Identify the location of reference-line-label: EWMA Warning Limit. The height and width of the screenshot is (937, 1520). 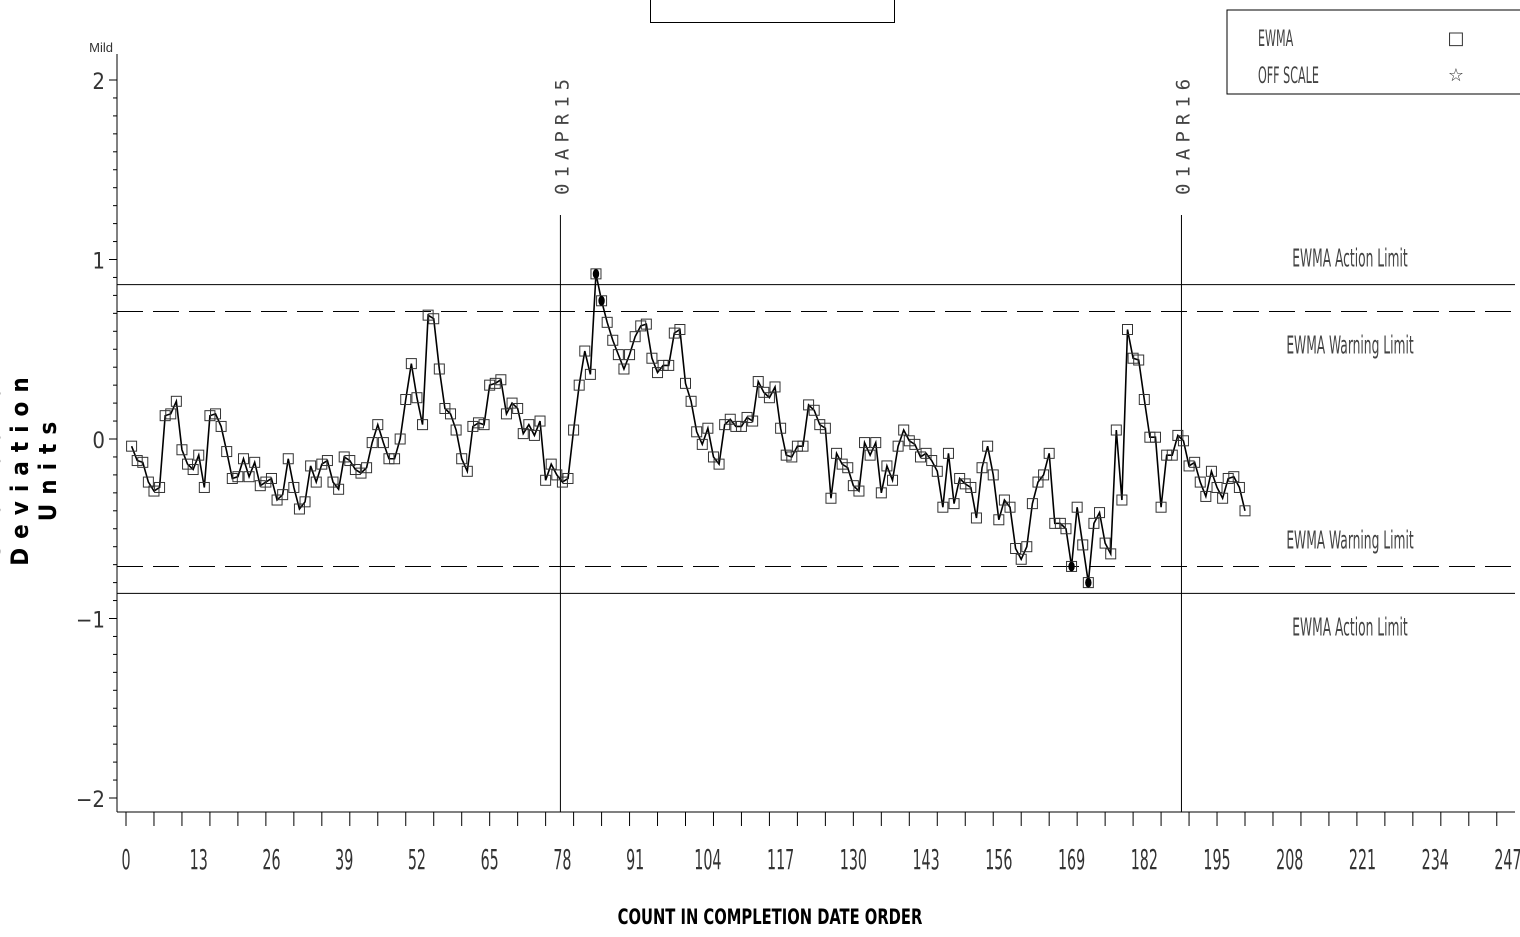
(1349, 540).